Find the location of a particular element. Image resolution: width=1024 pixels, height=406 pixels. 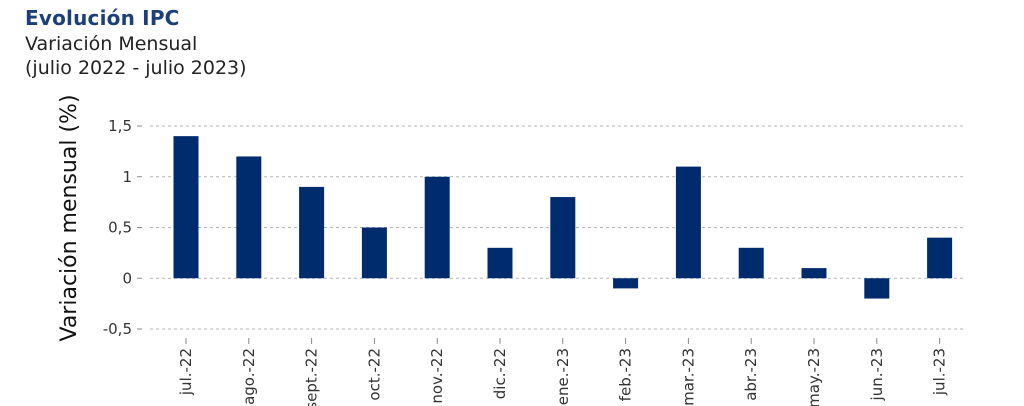

y-tick-label: 0,5 is located at coordinates (120, 228).